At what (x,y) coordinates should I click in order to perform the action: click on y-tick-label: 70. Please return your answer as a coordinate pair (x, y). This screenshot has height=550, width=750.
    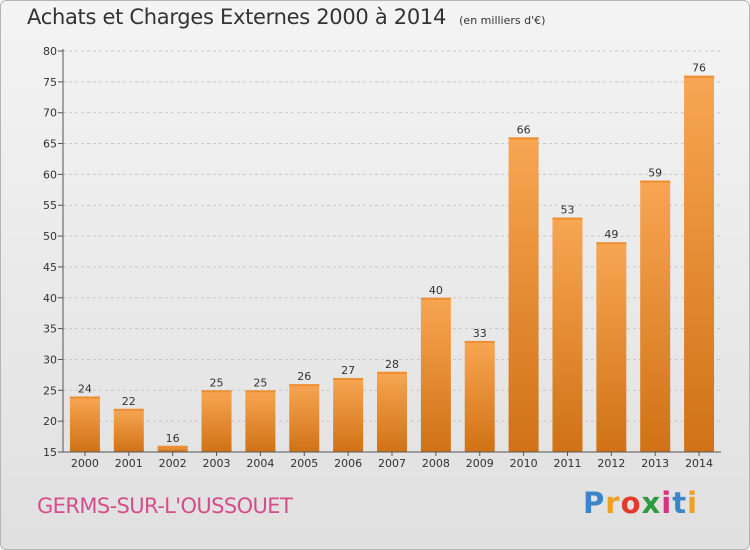
    Looking at the image, I should click on (50, 113).